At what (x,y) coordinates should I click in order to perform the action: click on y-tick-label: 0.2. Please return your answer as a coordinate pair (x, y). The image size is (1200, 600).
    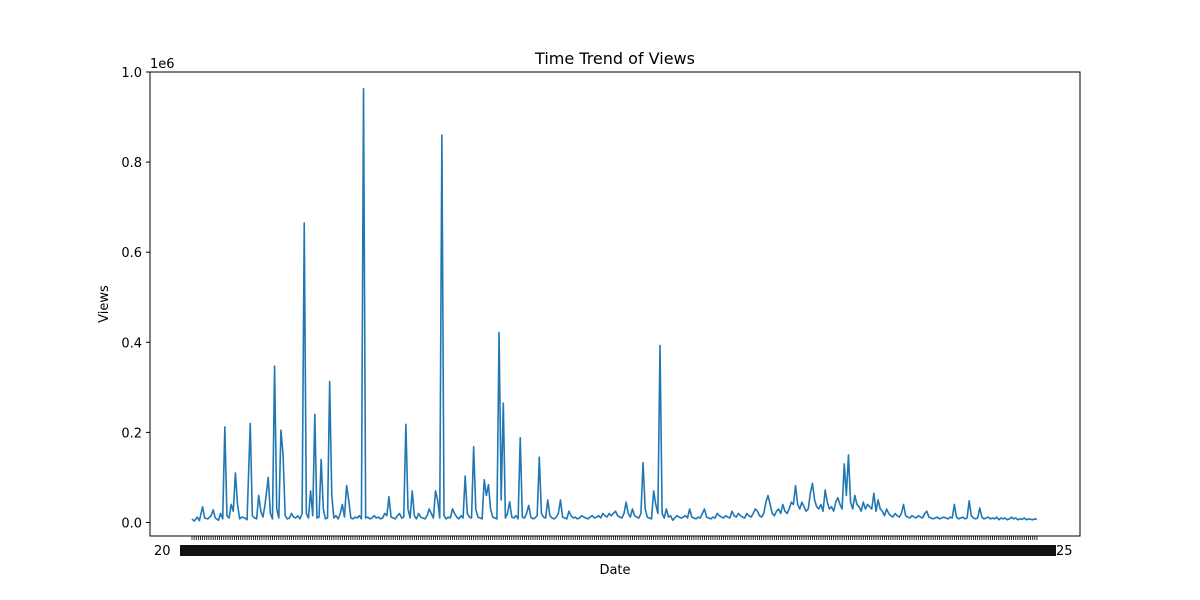
    Looking at the image, I should click on (131, 433).